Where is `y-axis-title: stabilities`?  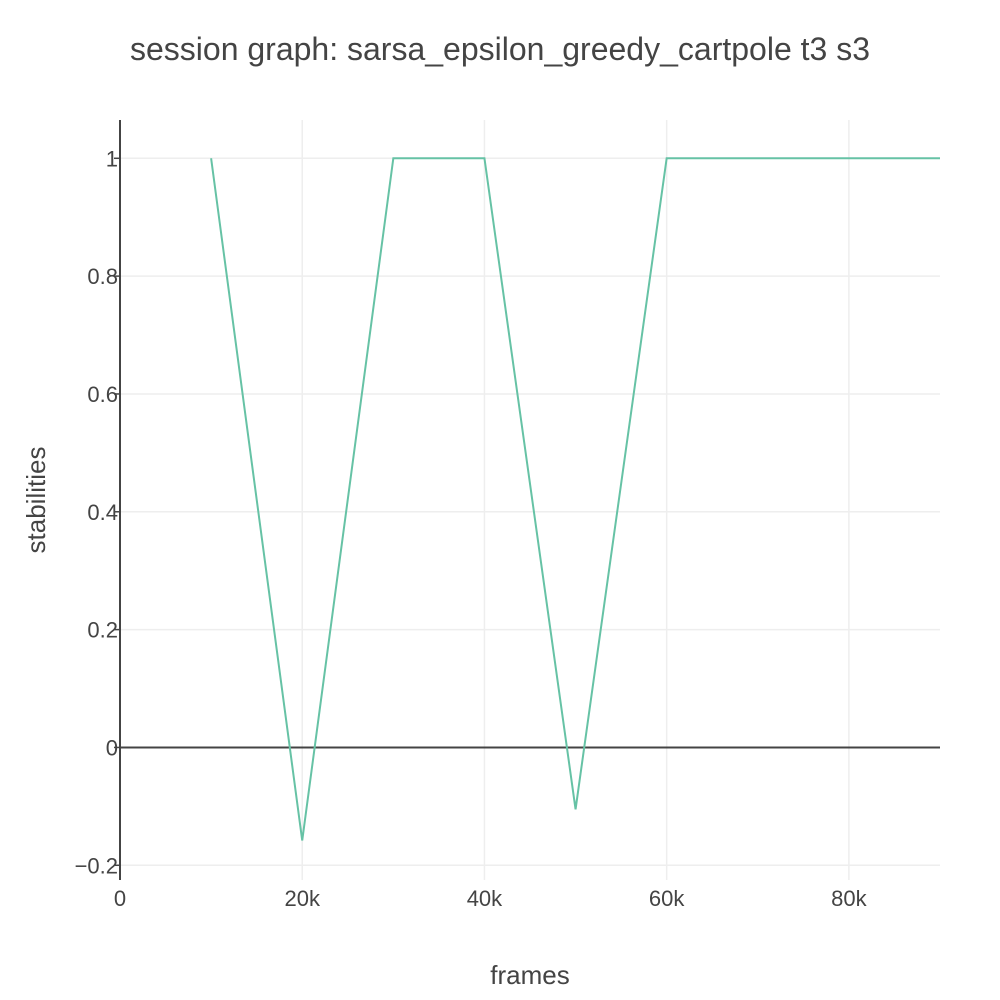 y-axis-title: stabilities is located at coordinates (36, 500).